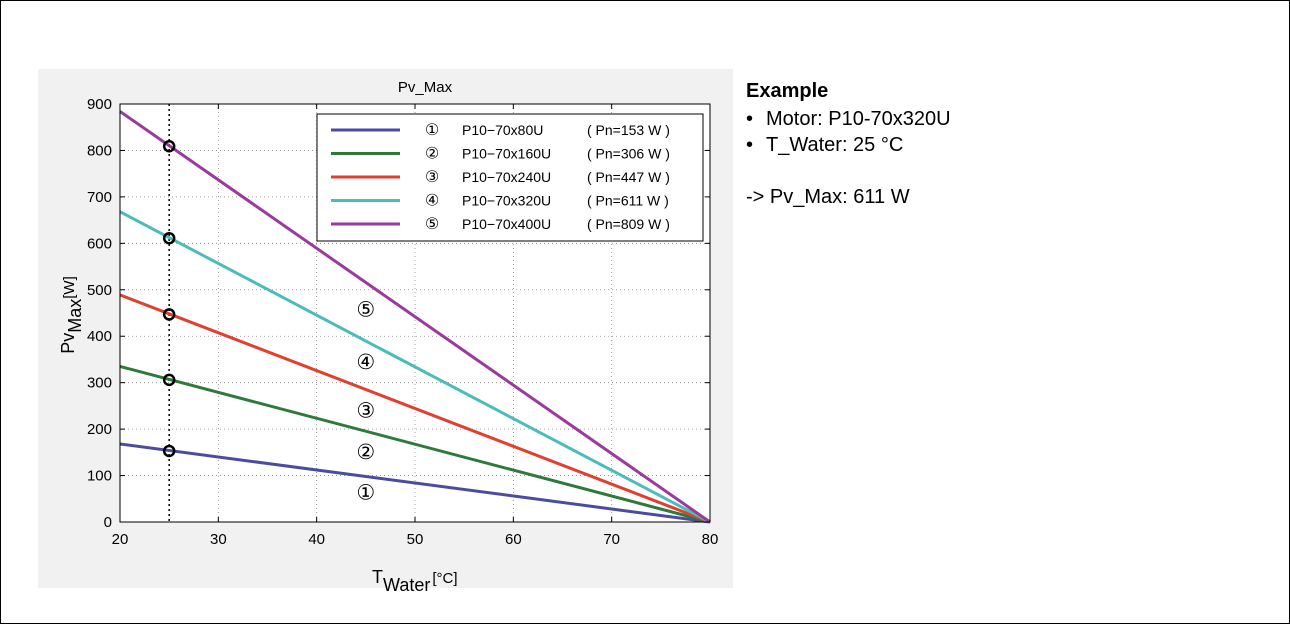  What do you see at coordinates (365, 310) in the screenshot?
I see `curve-number-label: ⑤` at bounding box center [365, 310].